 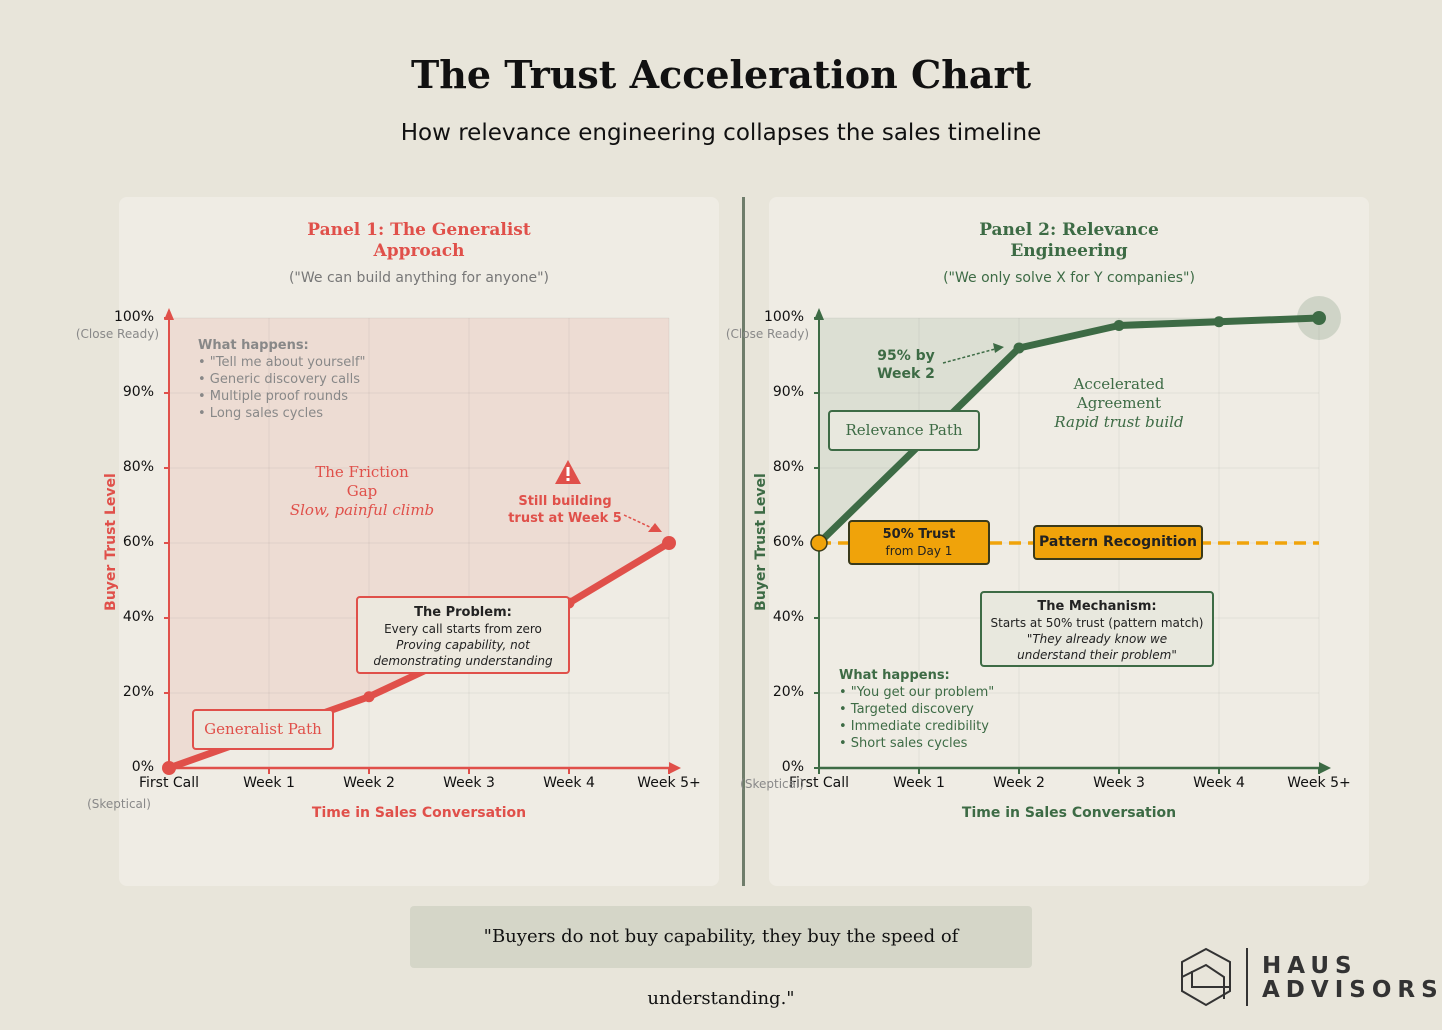 I want to click on start-trust-callout: 50% Trust from Day 1, so click(x=919, y=542).